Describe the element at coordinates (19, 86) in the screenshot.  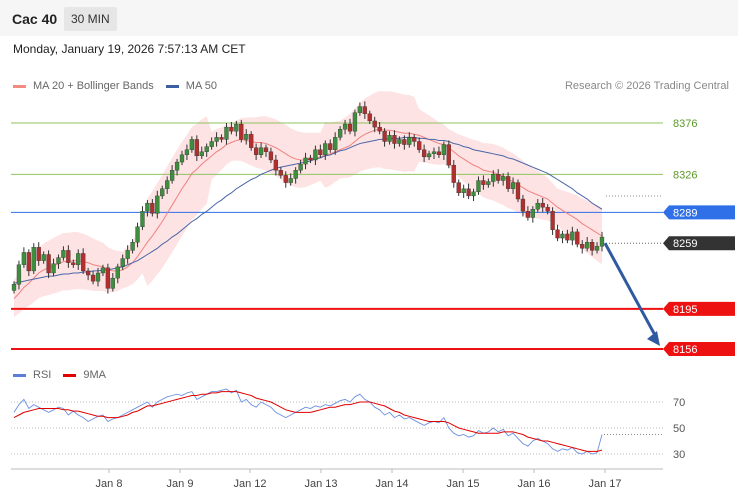
I see `ma20-swatch` at that location.